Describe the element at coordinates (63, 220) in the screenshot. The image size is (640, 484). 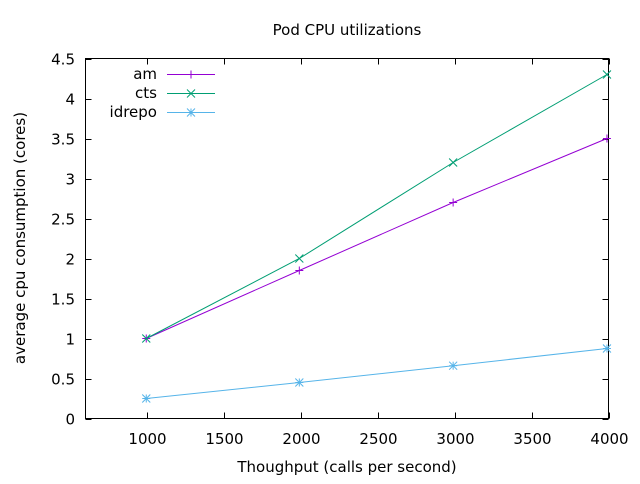
I see `y-tick-label: 2.5` at that location.